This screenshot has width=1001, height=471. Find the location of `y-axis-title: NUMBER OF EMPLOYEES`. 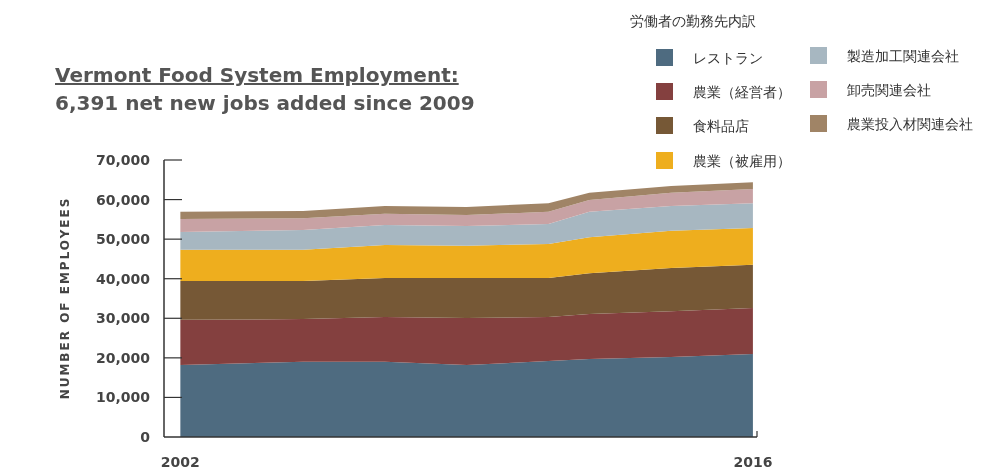

y-axis-title: NUMBER OF EMPLOYEES is located at coordinates (65, 298).